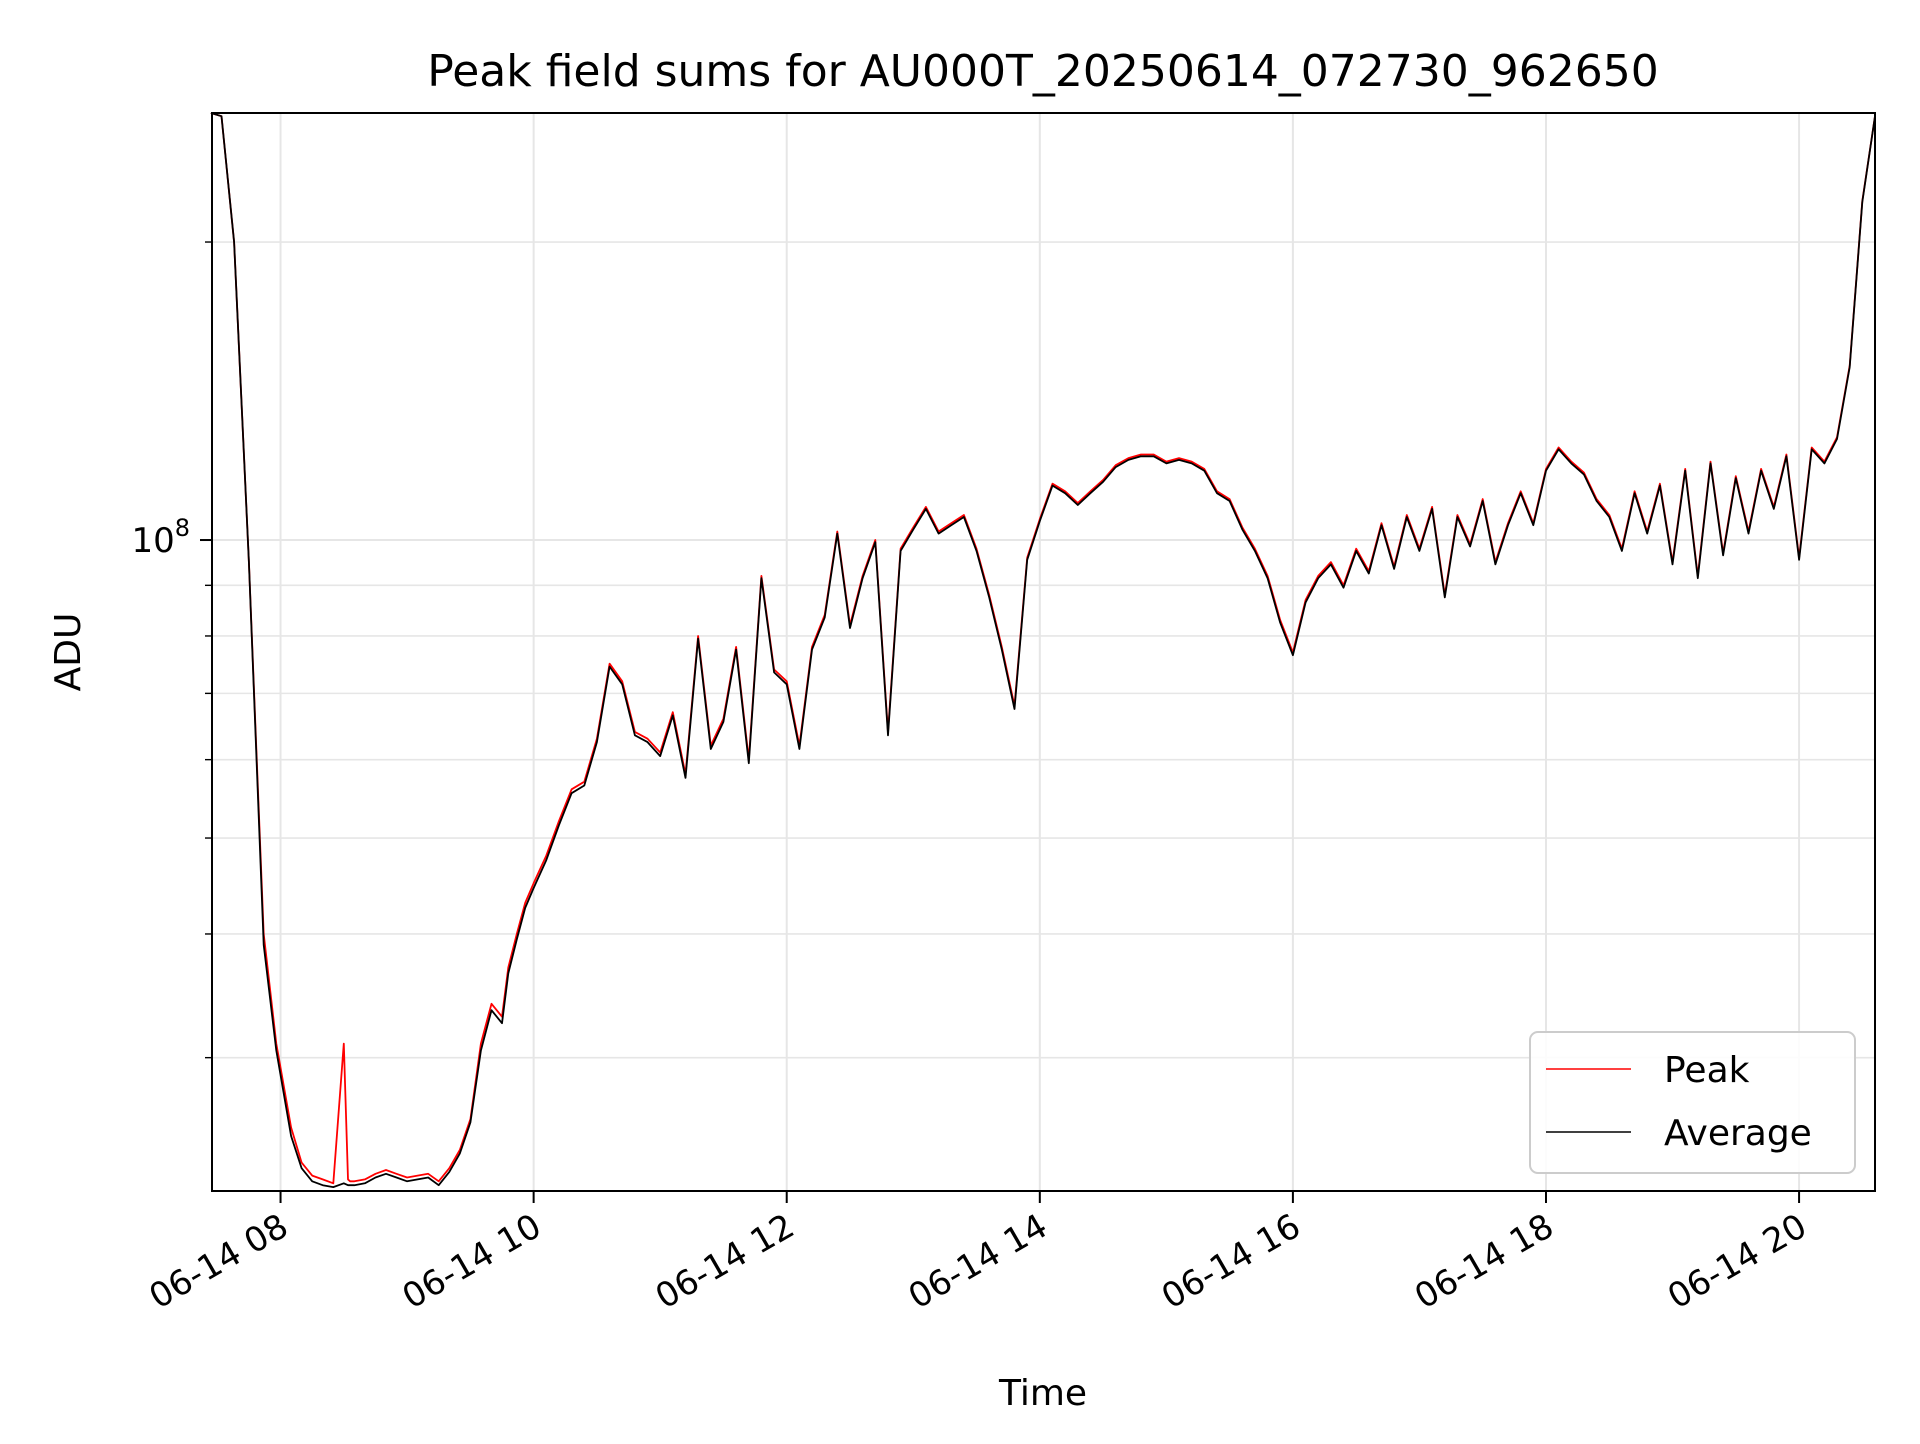 This screenshot has height=1444, width=1920. What do you see at coordinates (1231, 1261) in the screenshot?
I see `x-tick-label: 06-14 16` at bounding box center [1231, 1261].